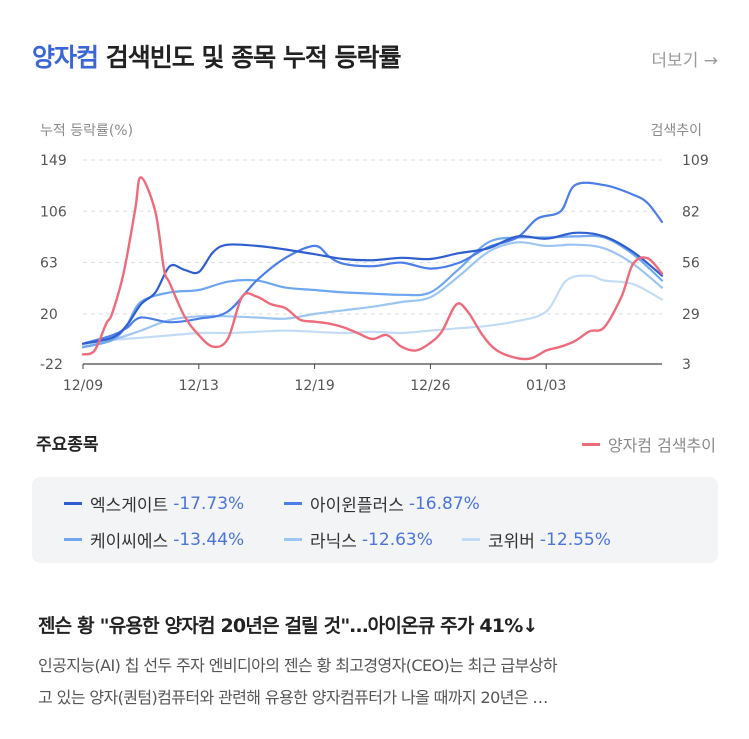  Describe the element at coordinates (444, 503) in the screenshot. I see `stock-change: -16.87%` at that location.